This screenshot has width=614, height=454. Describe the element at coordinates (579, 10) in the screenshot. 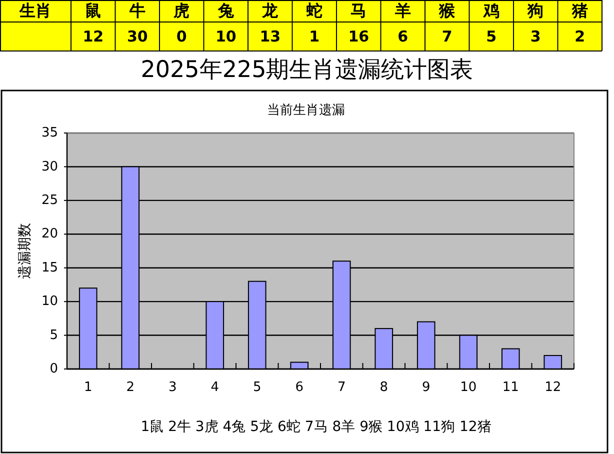

I see `category-label: 猪` at that location.